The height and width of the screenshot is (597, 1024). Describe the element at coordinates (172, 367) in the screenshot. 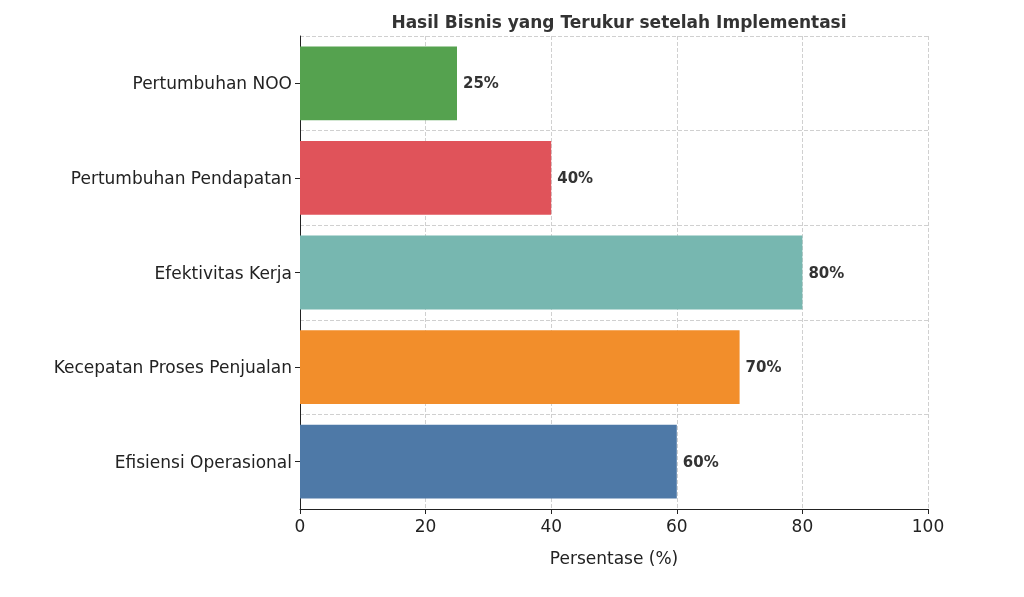

I see `y-tick-label: Kecepatan Proses Penjualan` at that location.